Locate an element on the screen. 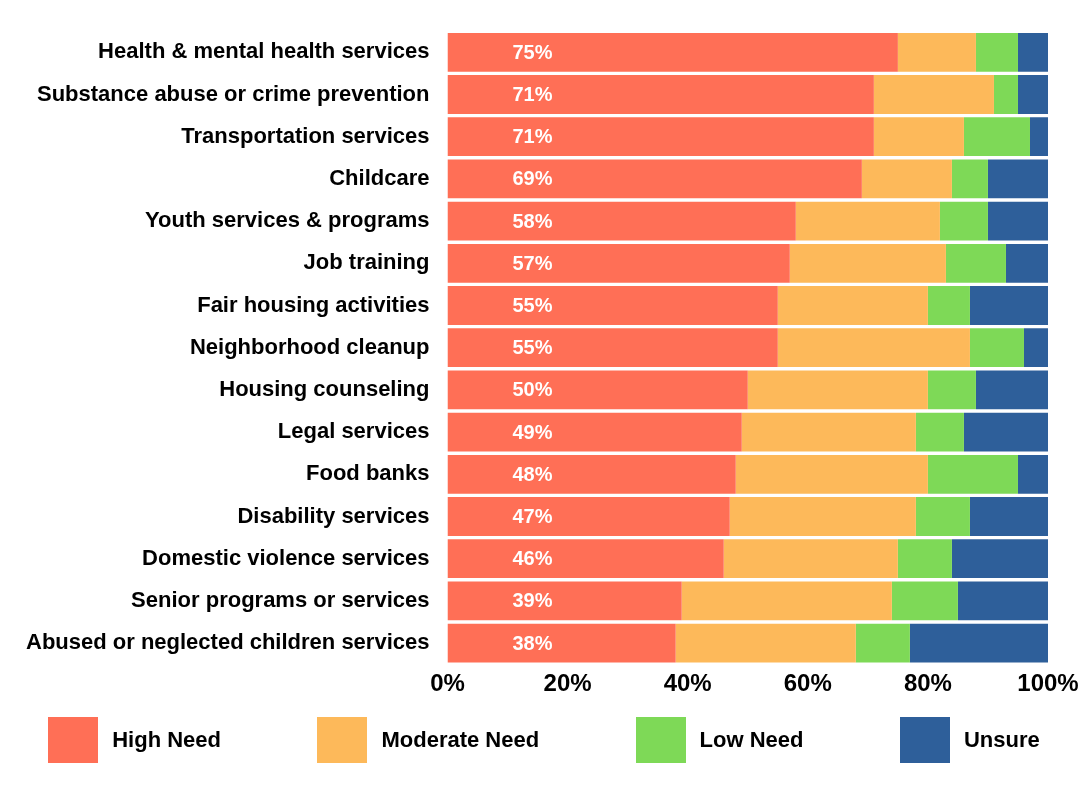  data-label: 57% is located at coordinates (532, 262).